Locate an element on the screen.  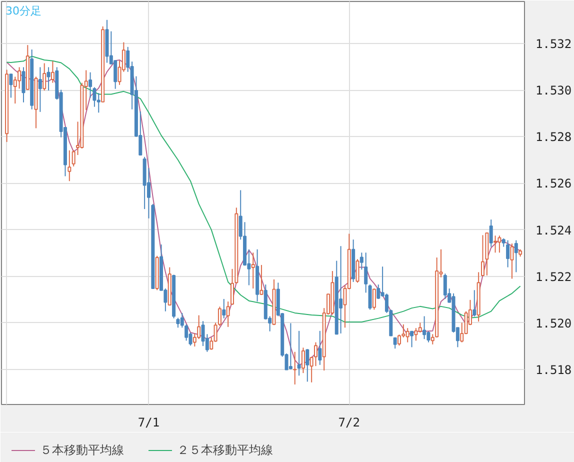
y-tick-label: 1.530 is located at coordinates (554, 91).